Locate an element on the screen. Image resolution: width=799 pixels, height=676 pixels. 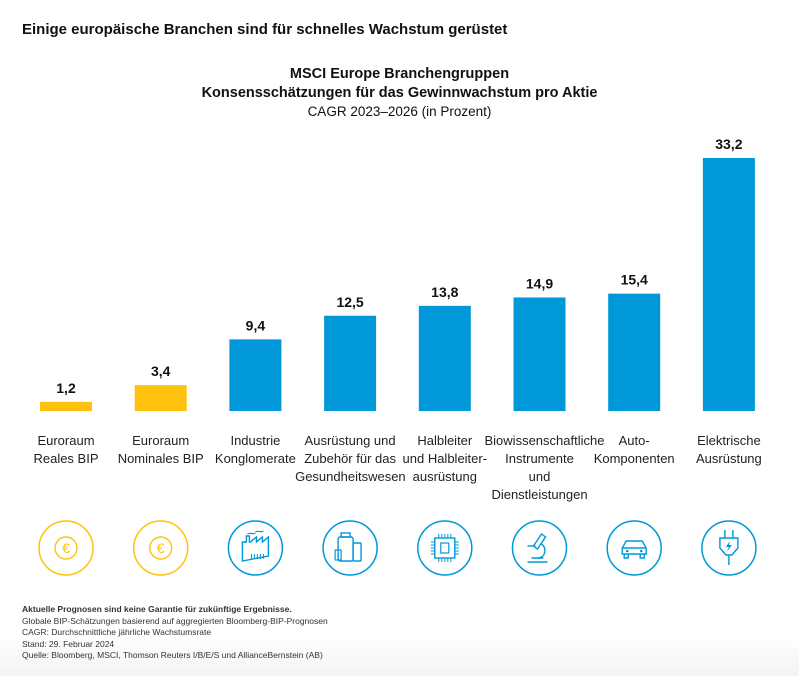
microscope-icon is located at coordinates (537, 547).